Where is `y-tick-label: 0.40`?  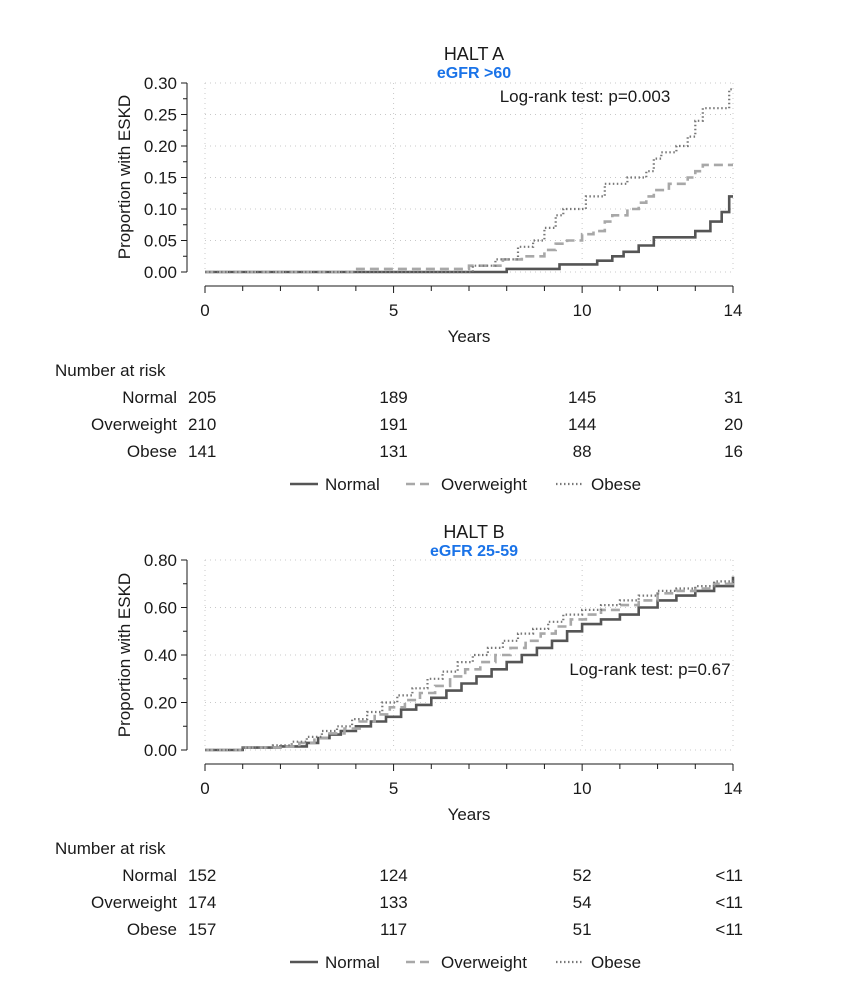
y-tick-label: 0.40 is located at coordinates (160, 655).